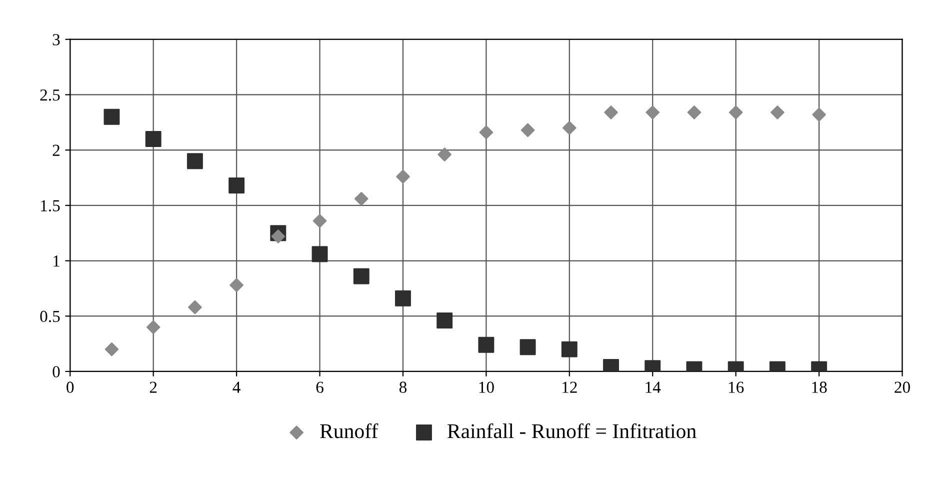  Describe the element at coordinates (56, 372) in the screenshot. I see `y-tick-label: 0` at that location.